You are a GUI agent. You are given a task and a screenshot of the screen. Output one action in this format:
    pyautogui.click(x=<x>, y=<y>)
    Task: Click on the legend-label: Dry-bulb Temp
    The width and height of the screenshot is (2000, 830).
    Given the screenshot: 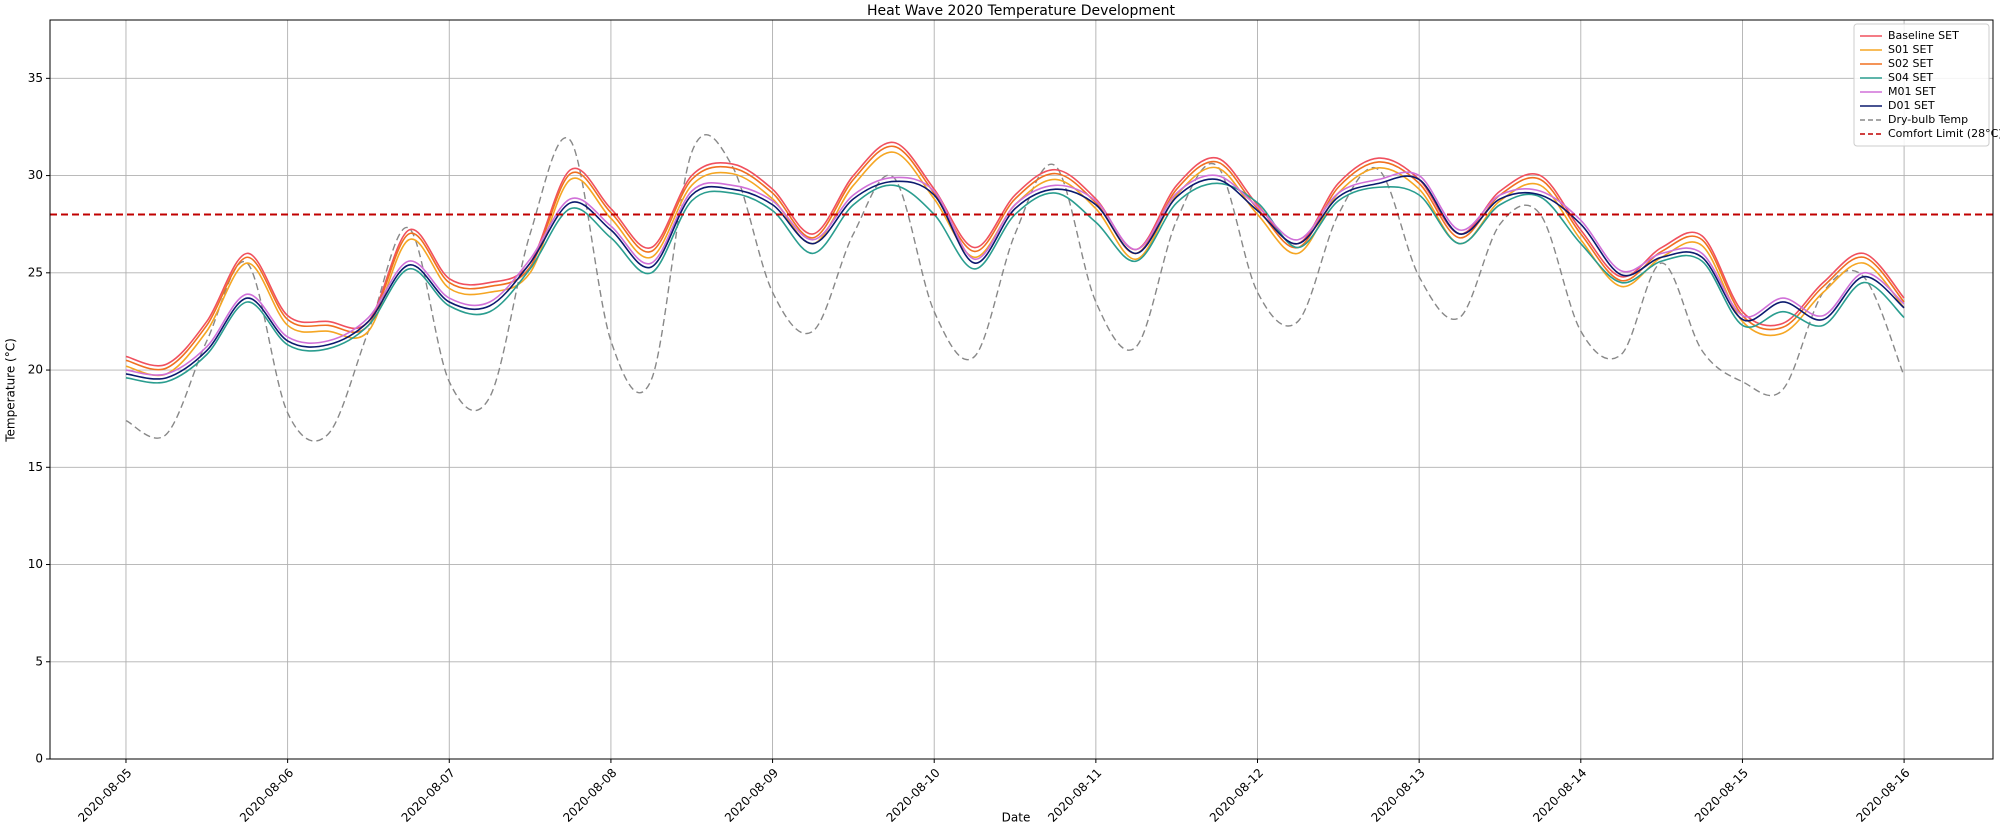 What is the action you would take?
    pyautogui.click(x=1928, y=119)
    